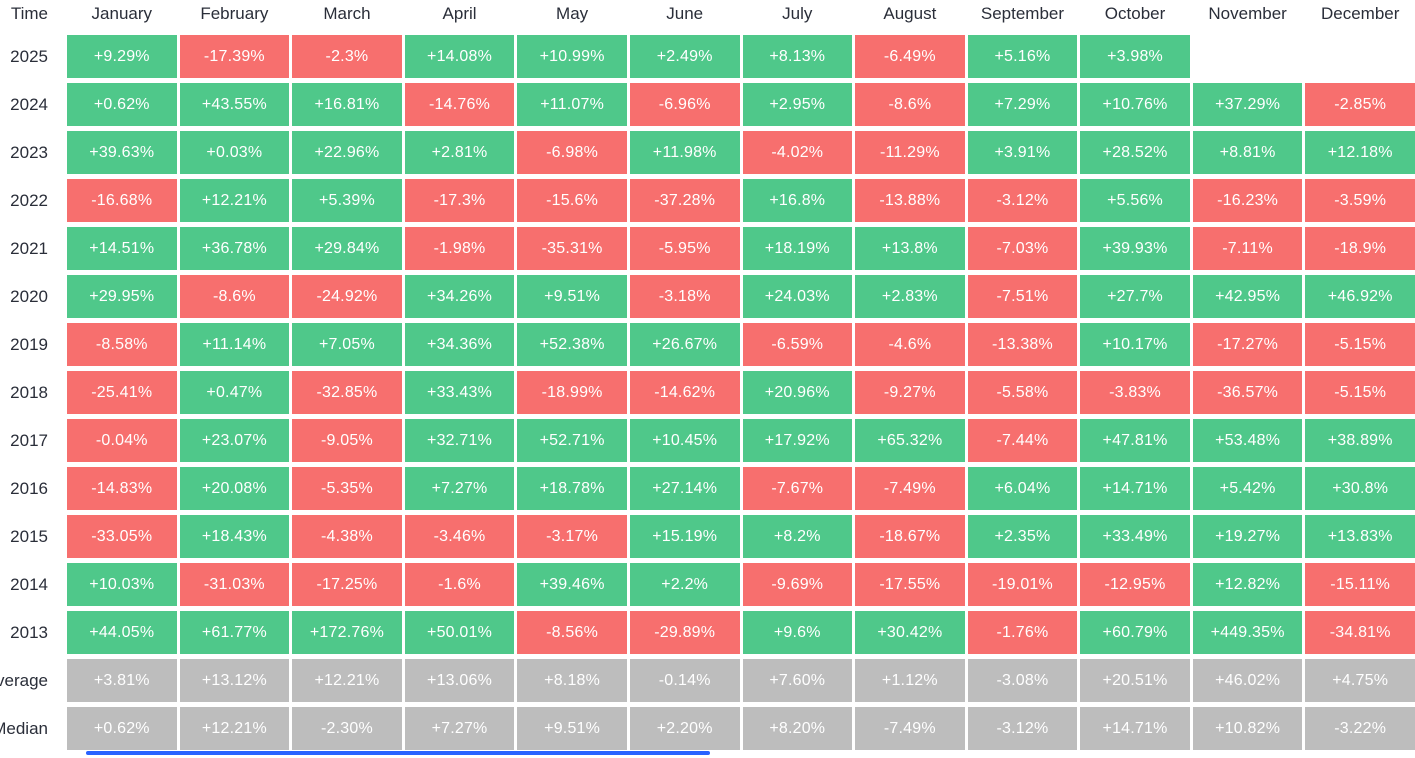 The image size is (1415, 758). I want to click on return-cell: +8.18%, so click(572, 680).